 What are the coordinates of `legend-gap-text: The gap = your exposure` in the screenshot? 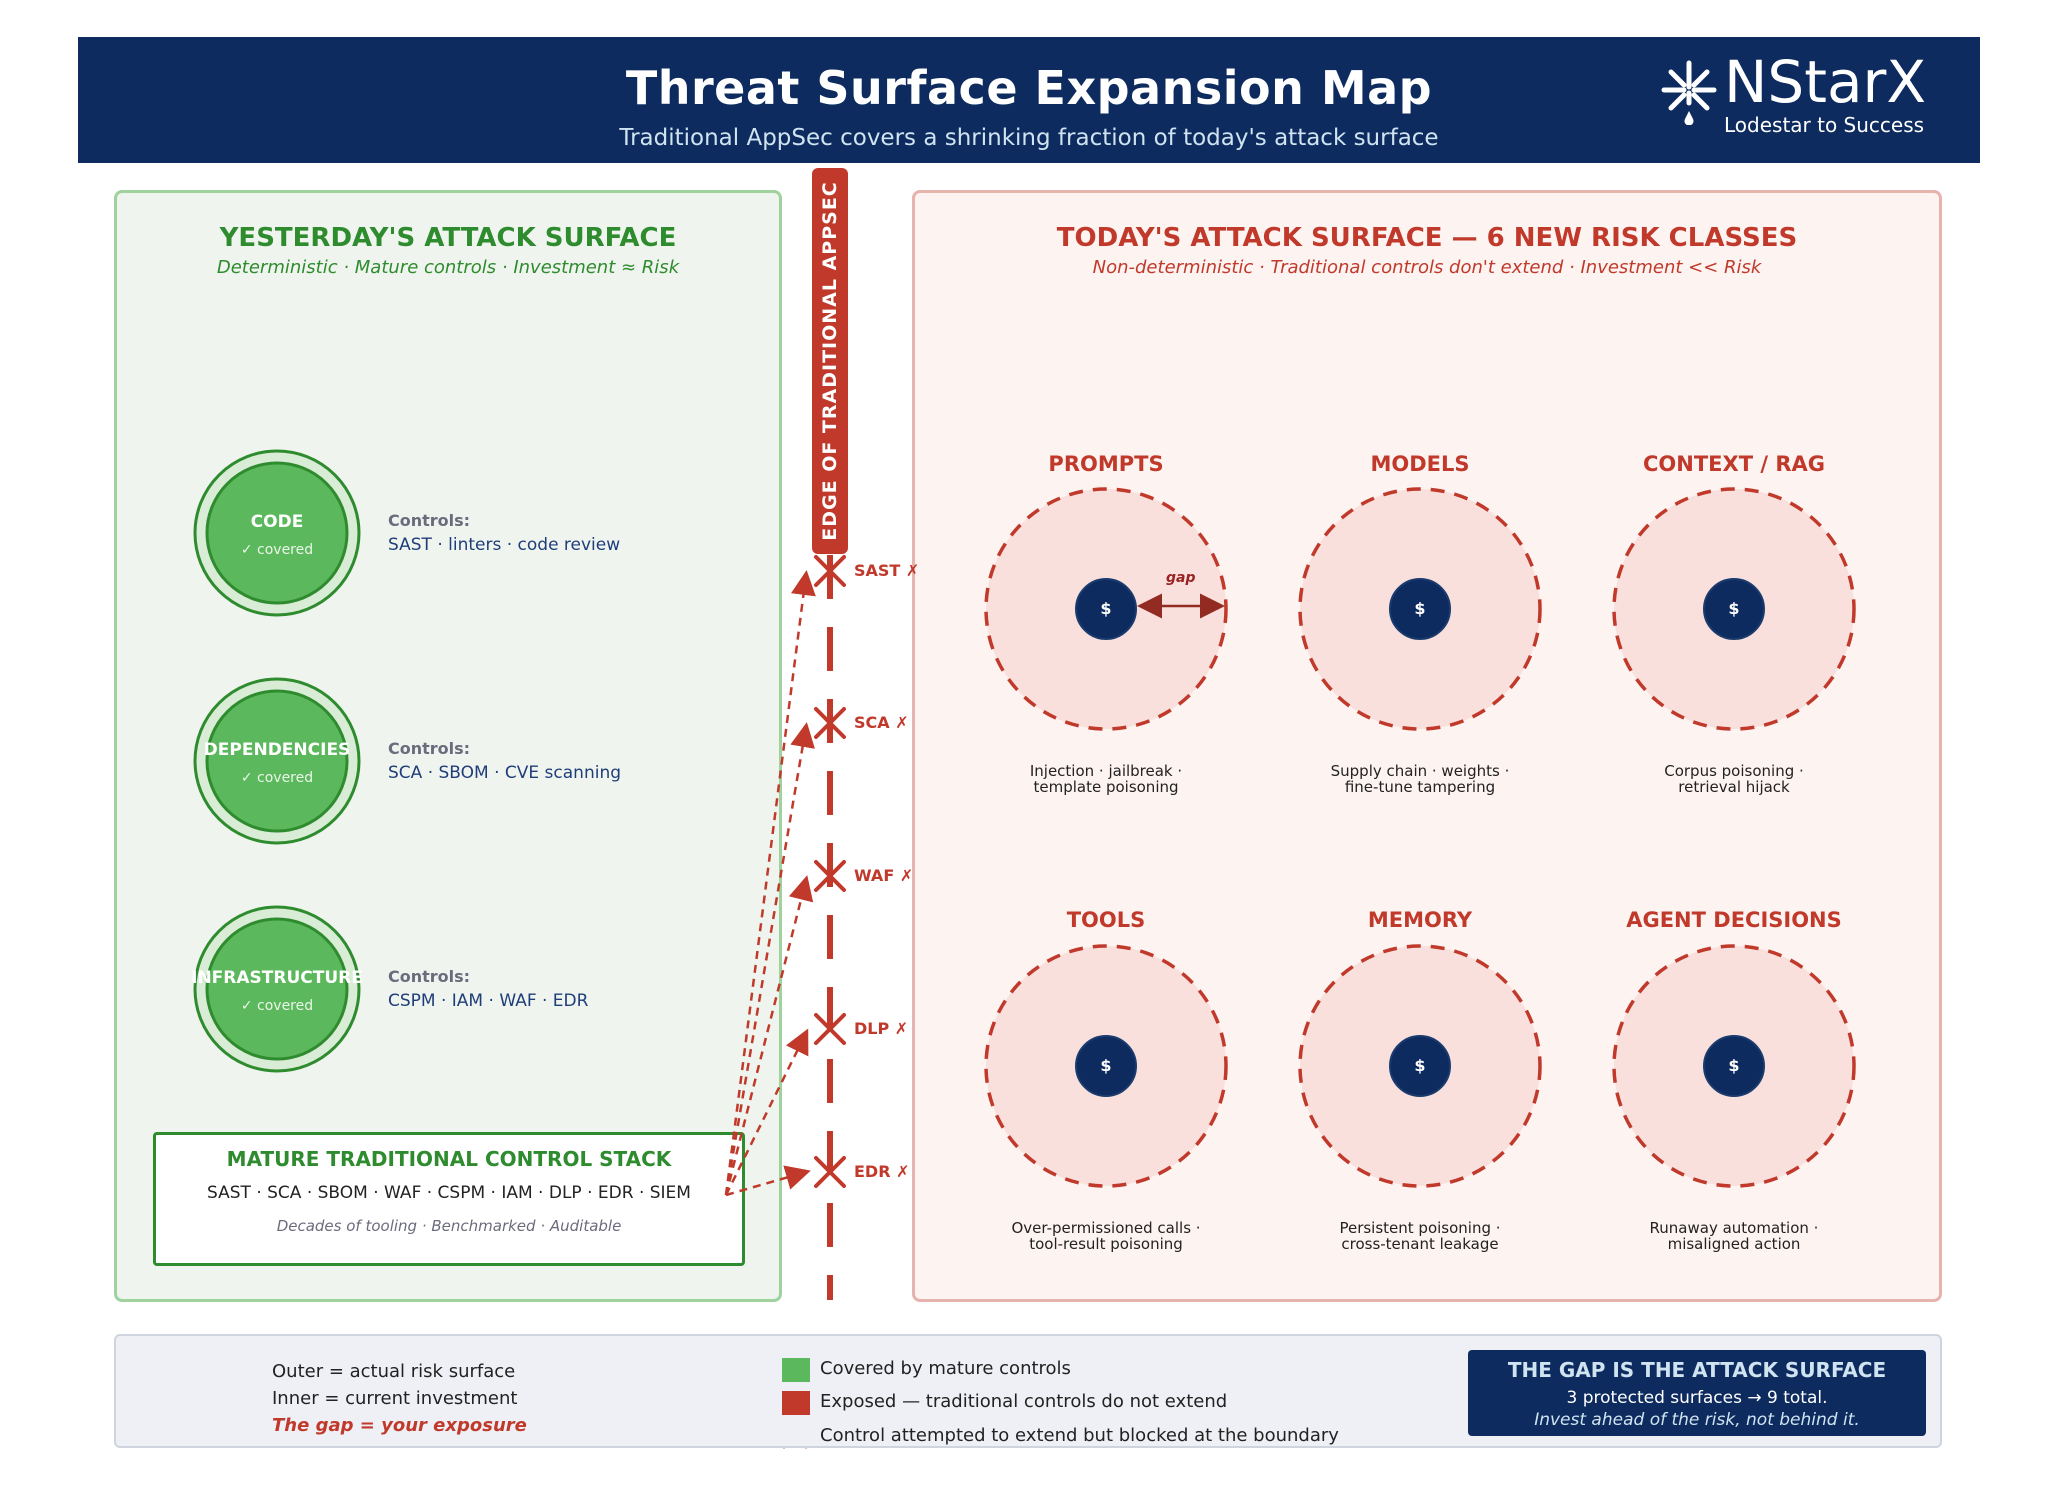 It's located at (399, 1425).